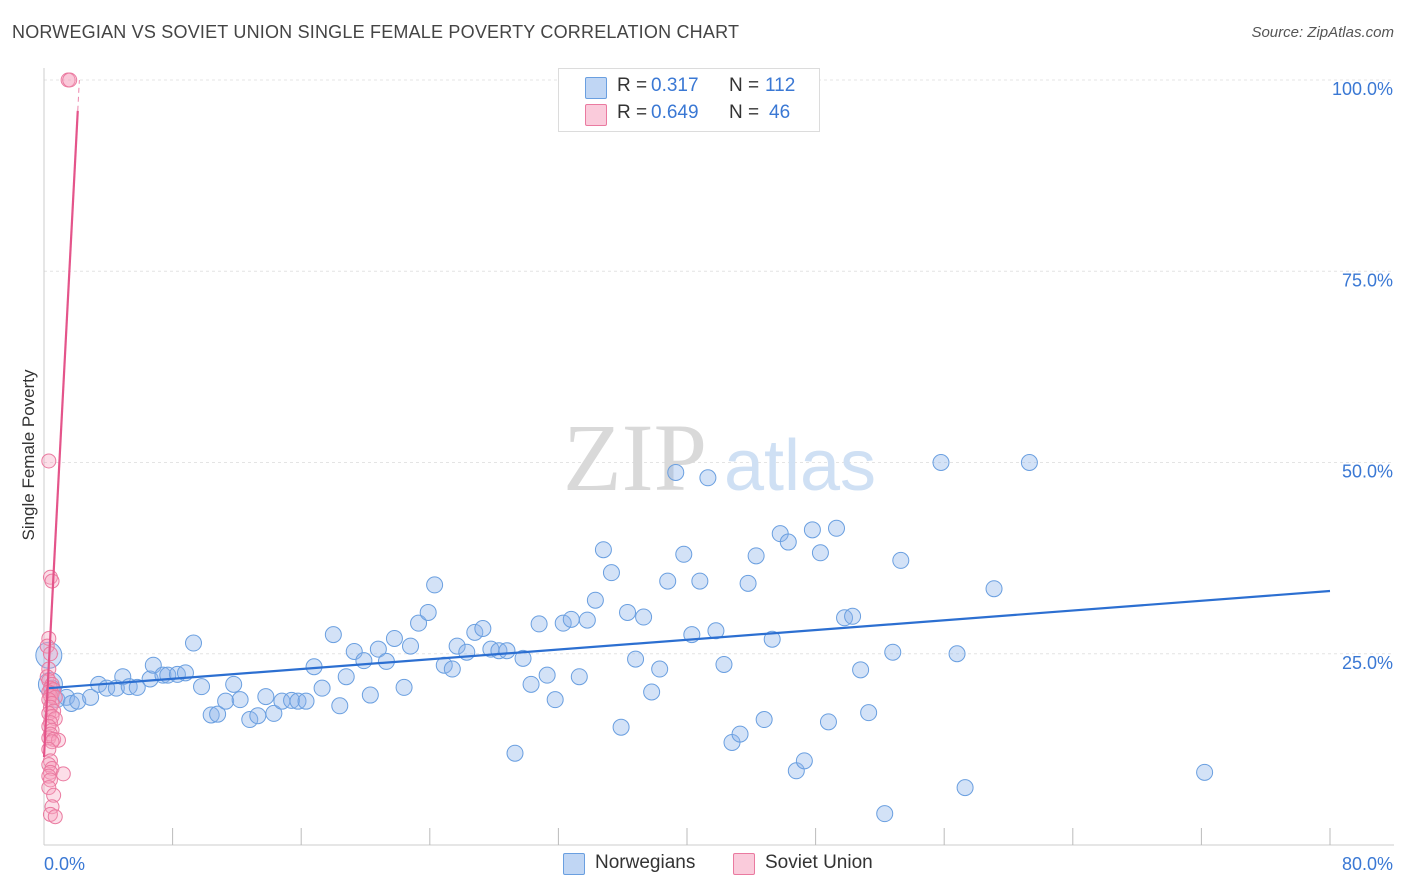 The height and width of the screenshot is (892, 1406). What do you see at coordinates (751, 836) in the screenshot?
I see `axis-ticks` at bounding box center [751, 836].